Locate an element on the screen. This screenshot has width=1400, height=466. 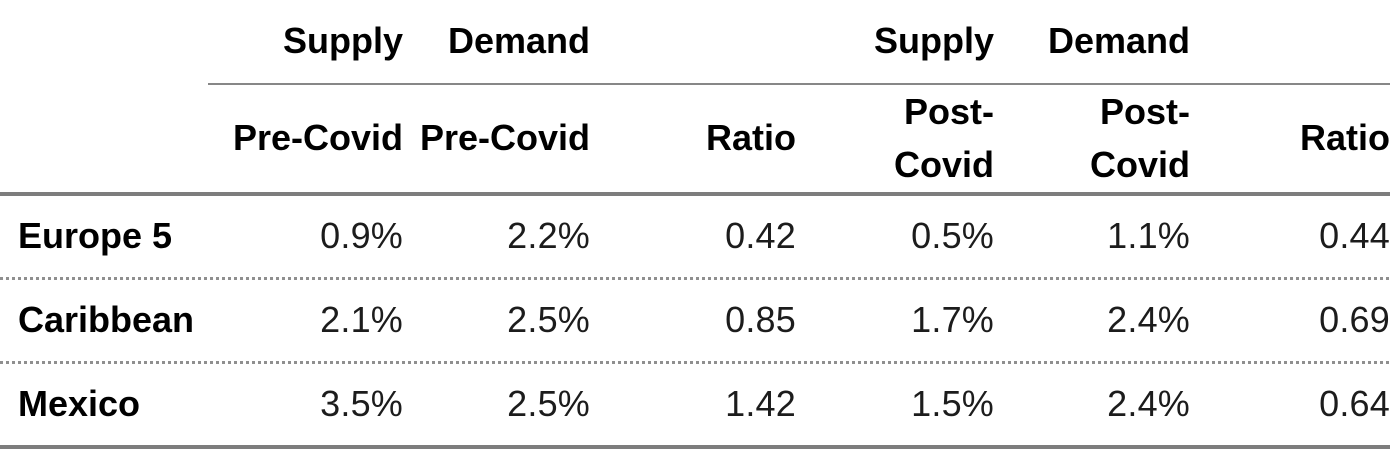
subheader-supply-post-covid: Post- Covid is located at coordinates (943, 138).